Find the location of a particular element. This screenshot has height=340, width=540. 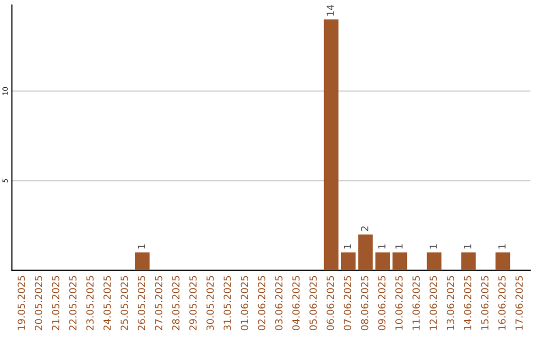

x-tick-label: 31.05.2025 is located at coordinates (227, 303).